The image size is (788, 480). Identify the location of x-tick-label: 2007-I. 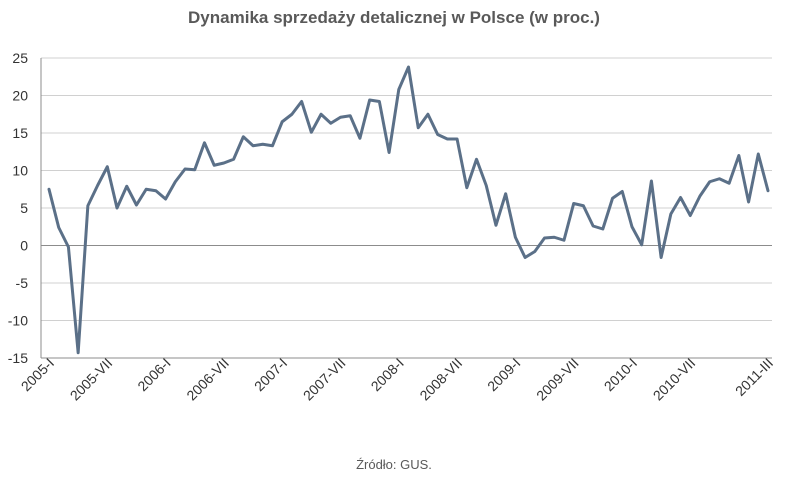
(270, 374).